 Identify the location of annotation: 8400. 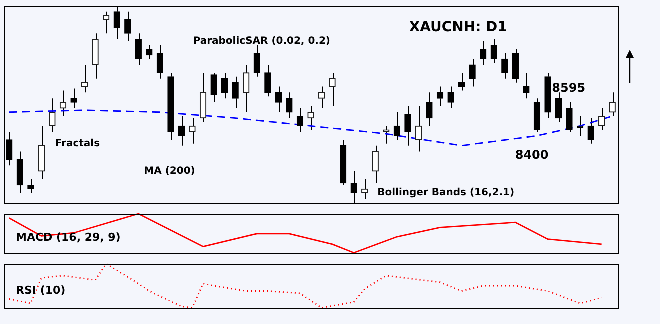
(532, 155).